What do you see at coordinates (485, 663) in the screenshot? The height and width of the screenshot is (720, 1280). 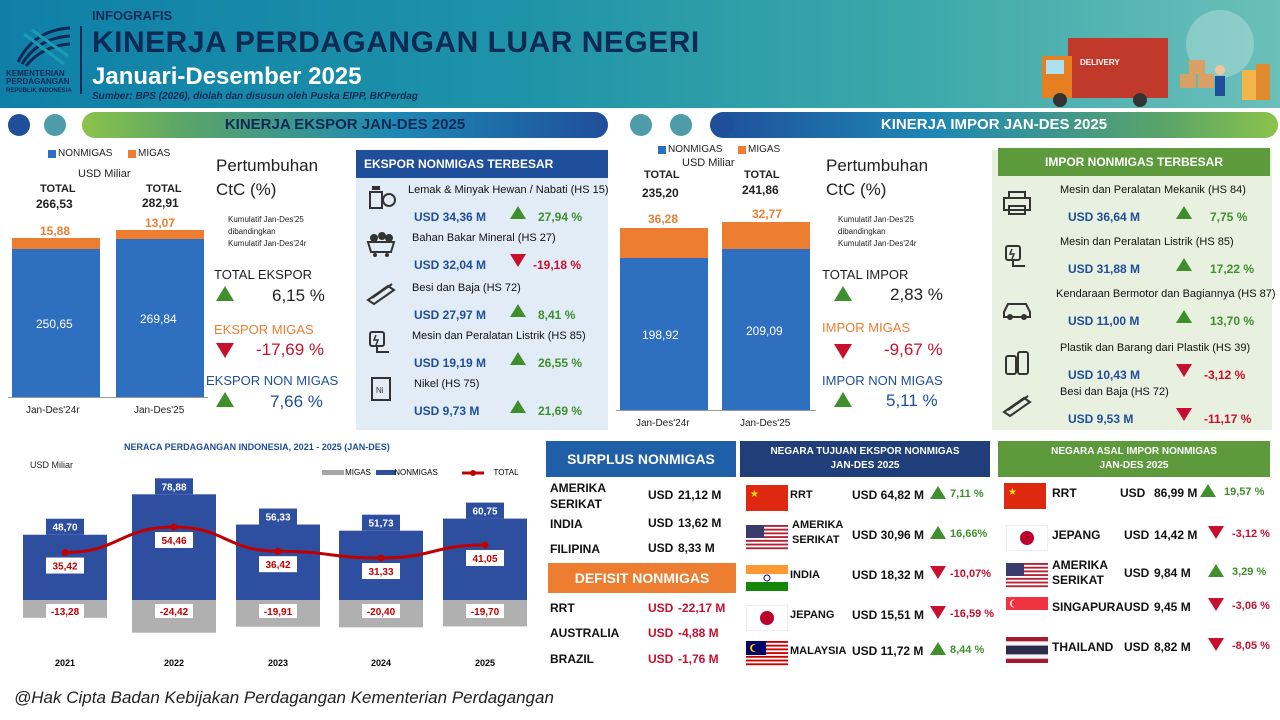 I see `year-label: 2025` at bounding box center [485, 663].